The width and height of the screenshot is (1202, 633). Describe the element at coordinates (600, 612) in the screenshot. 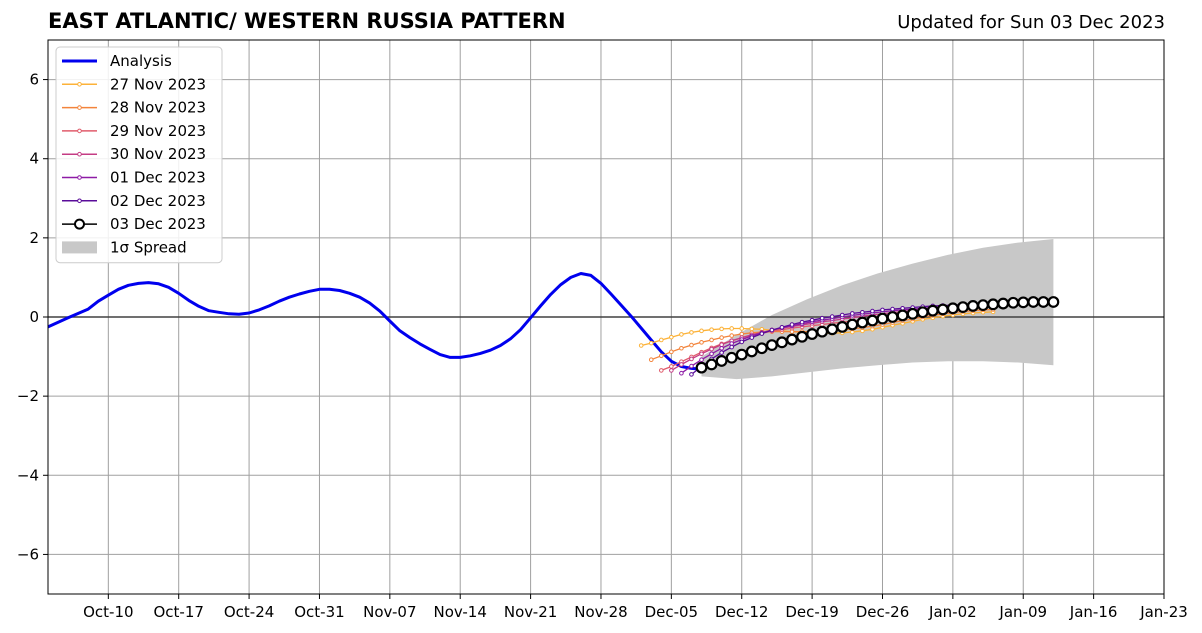

I see `x-tick-label: Nov-28` at that location.